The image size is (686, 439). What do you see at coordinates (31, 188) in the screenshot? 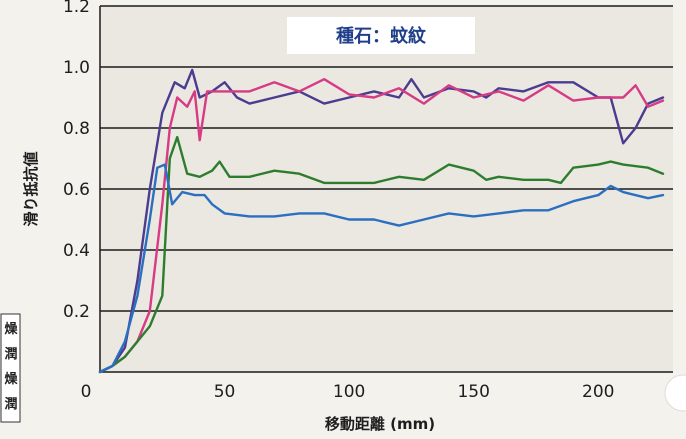
I see `y-axis-label: 滑り抵抗値` at bounding box center [31, 188].